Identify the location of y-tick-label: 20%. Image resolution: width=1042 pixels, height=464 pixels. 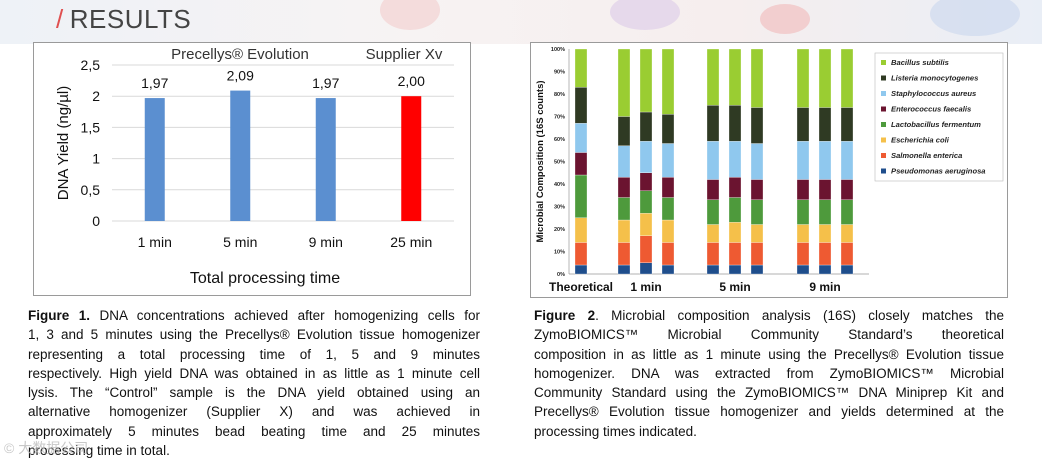
(559, 230).